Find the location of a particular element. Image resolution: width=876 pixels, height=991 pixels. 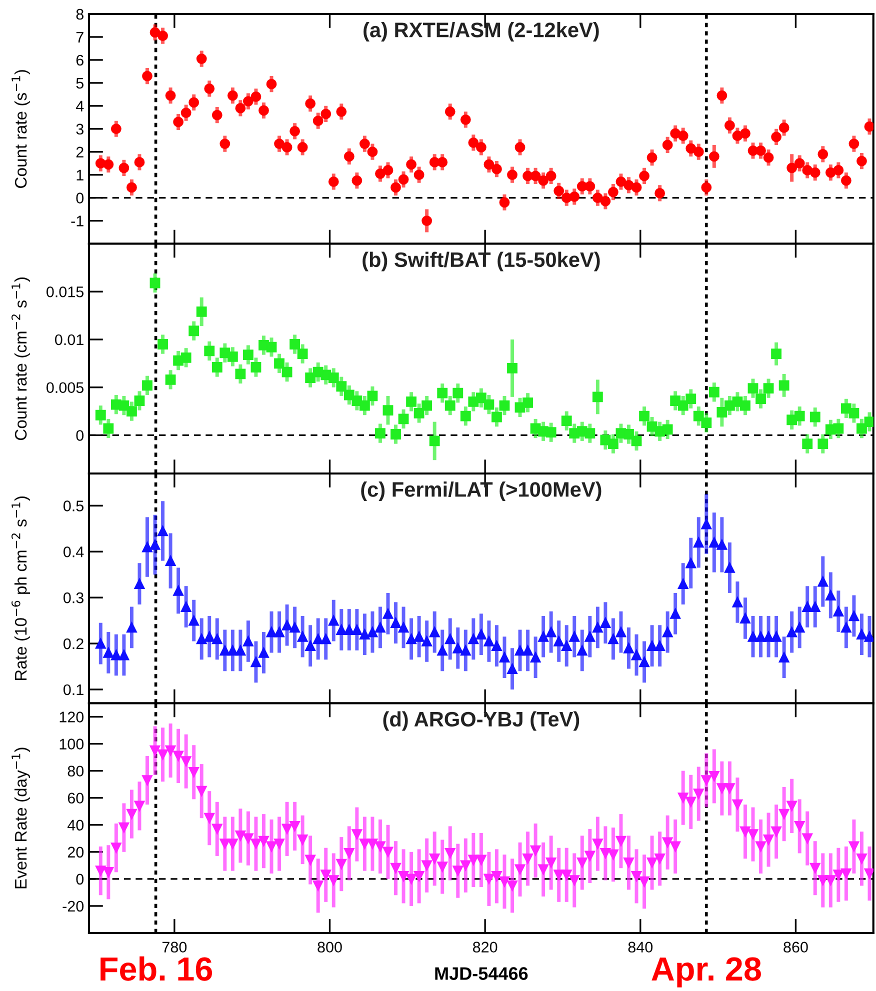

x-tick-label: 820 is located at coordinates (485, 947).